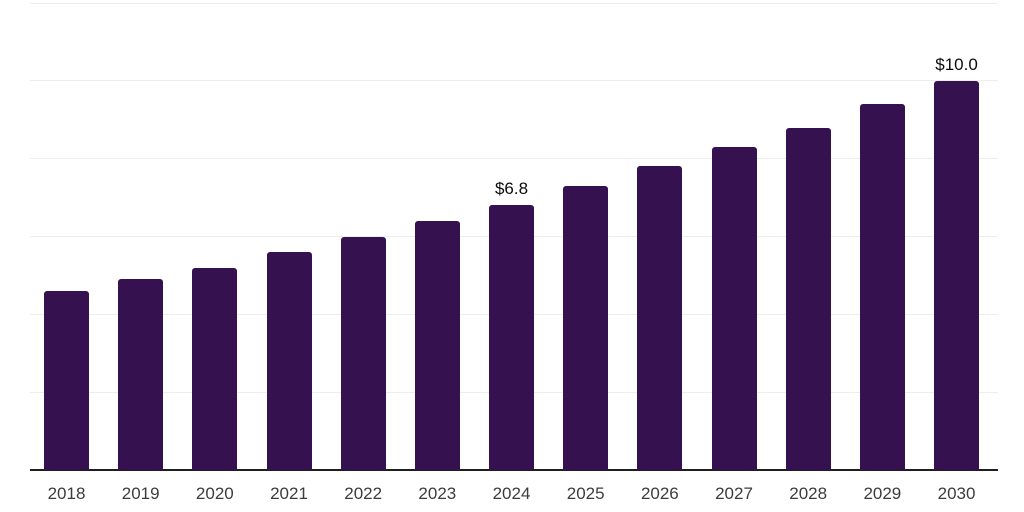 The image size is (1024, 512). Describe the element at coordinates (660, 318) in the screenshot. I see `bar-2026` at that location.